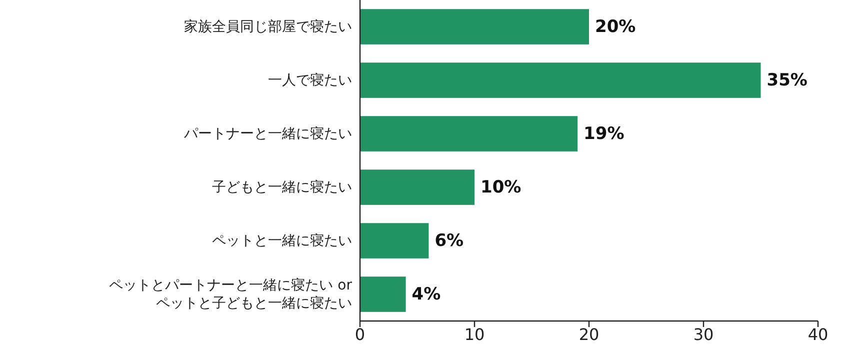  I want to click on y-tick-label: パートナーと一緒に寝たい, so click(267, 134).